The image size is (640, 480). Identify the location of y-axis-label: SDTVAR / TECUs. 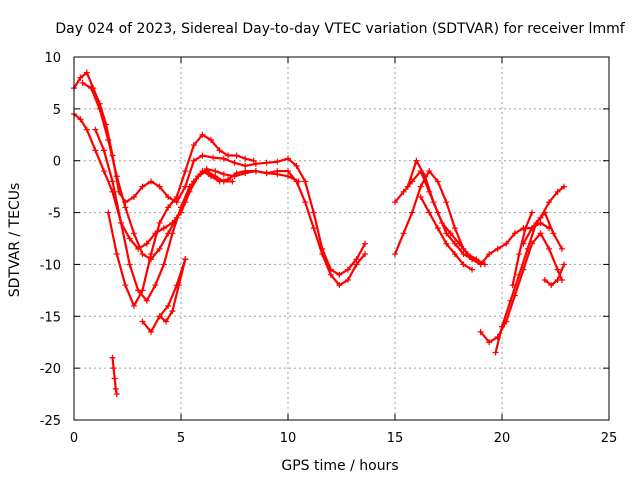
(15, 240).